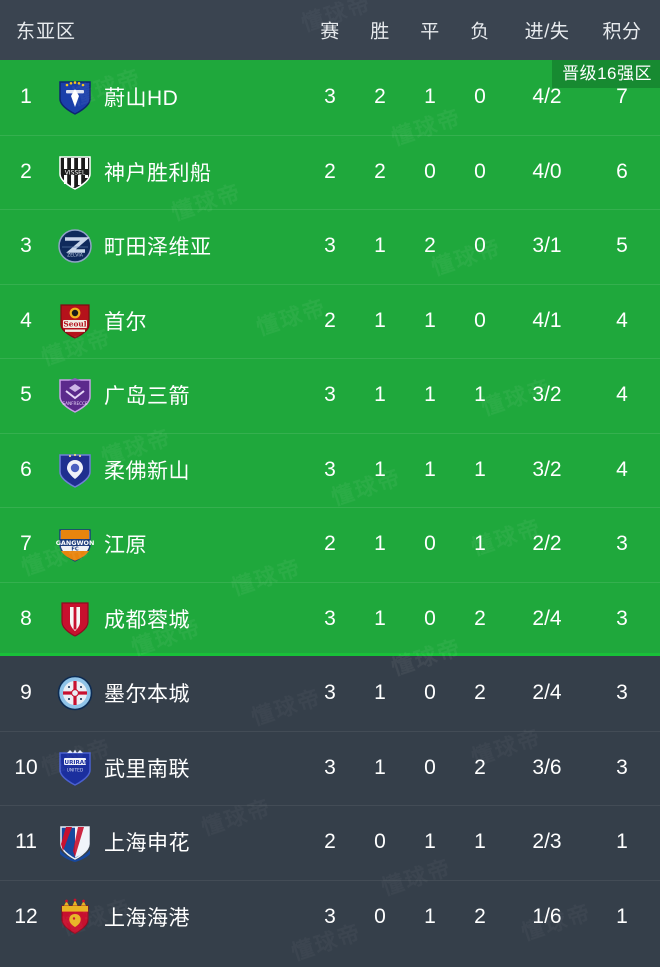  What do you see at coordinates (147, 397) in the screenshot?
I see `team-name: 广岛三箭` at bounding box center [147, 397].